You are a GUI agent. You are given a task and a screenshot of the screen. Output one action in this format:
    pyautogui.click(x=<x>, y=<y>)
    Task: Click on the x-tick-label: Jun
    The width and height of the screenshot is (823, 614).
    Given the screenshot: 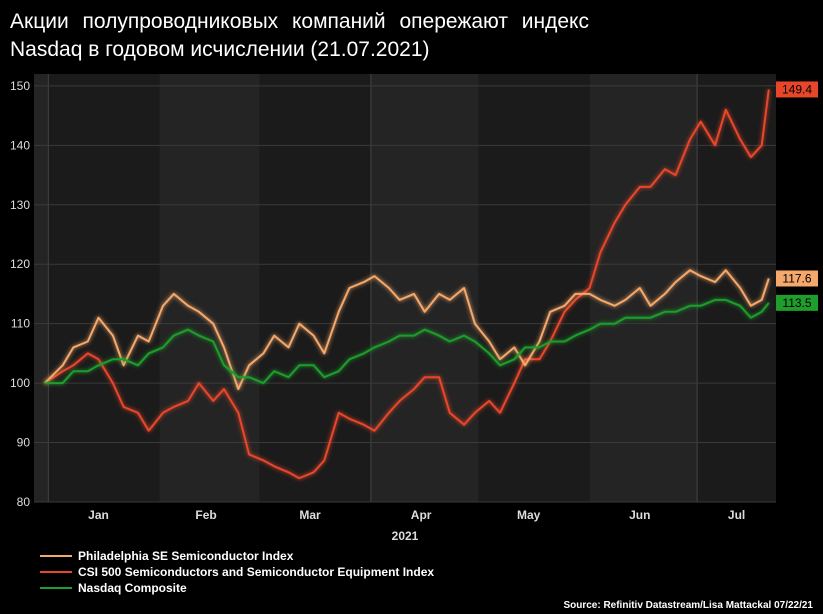 What is the action you would take?
    pyautogui.click(x=639, y=515)
    